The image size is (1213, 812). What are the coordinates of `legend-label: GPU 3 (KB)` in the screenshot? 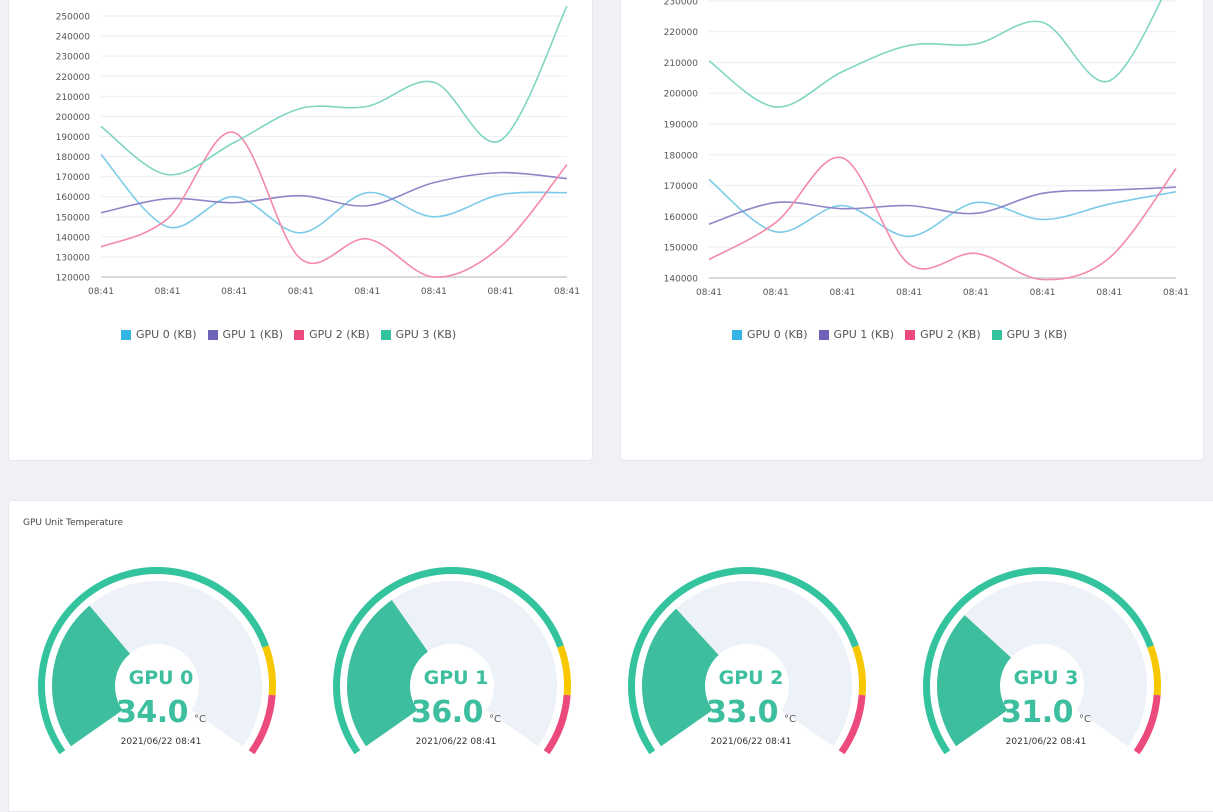 It's located at (1037, 334).